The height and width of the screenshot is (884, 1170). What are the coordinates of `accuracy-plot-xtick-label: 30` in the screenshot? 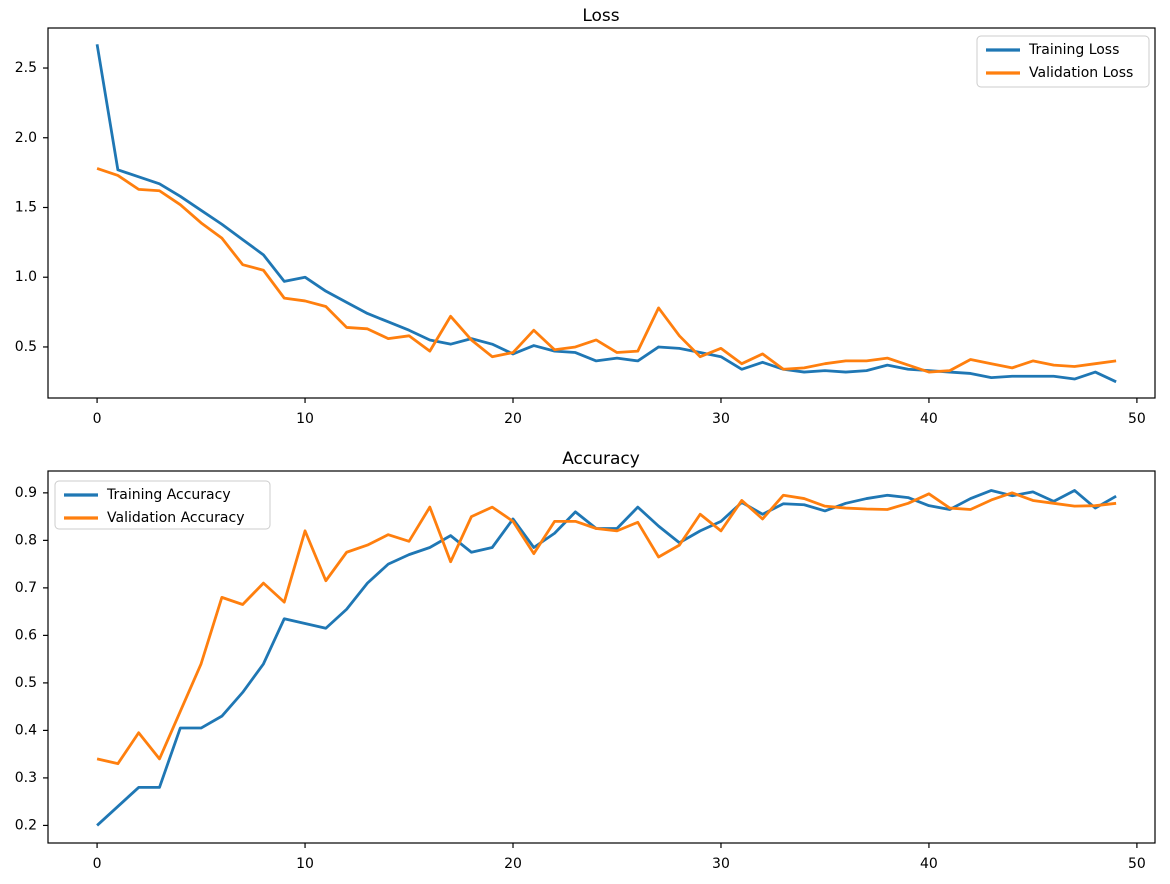 It's located at (721, 864).